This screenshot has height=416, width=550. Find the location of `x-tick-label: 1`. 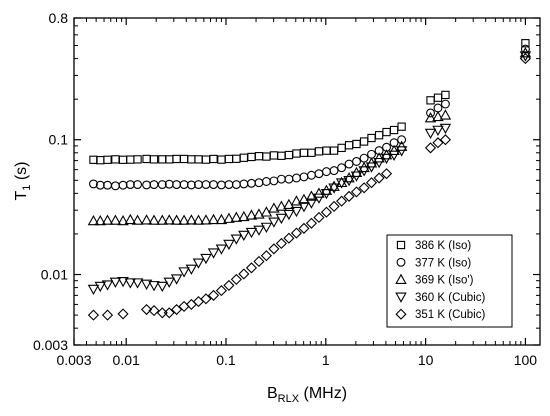

x-tick-label: 1 is located at coordinates (326, 360).